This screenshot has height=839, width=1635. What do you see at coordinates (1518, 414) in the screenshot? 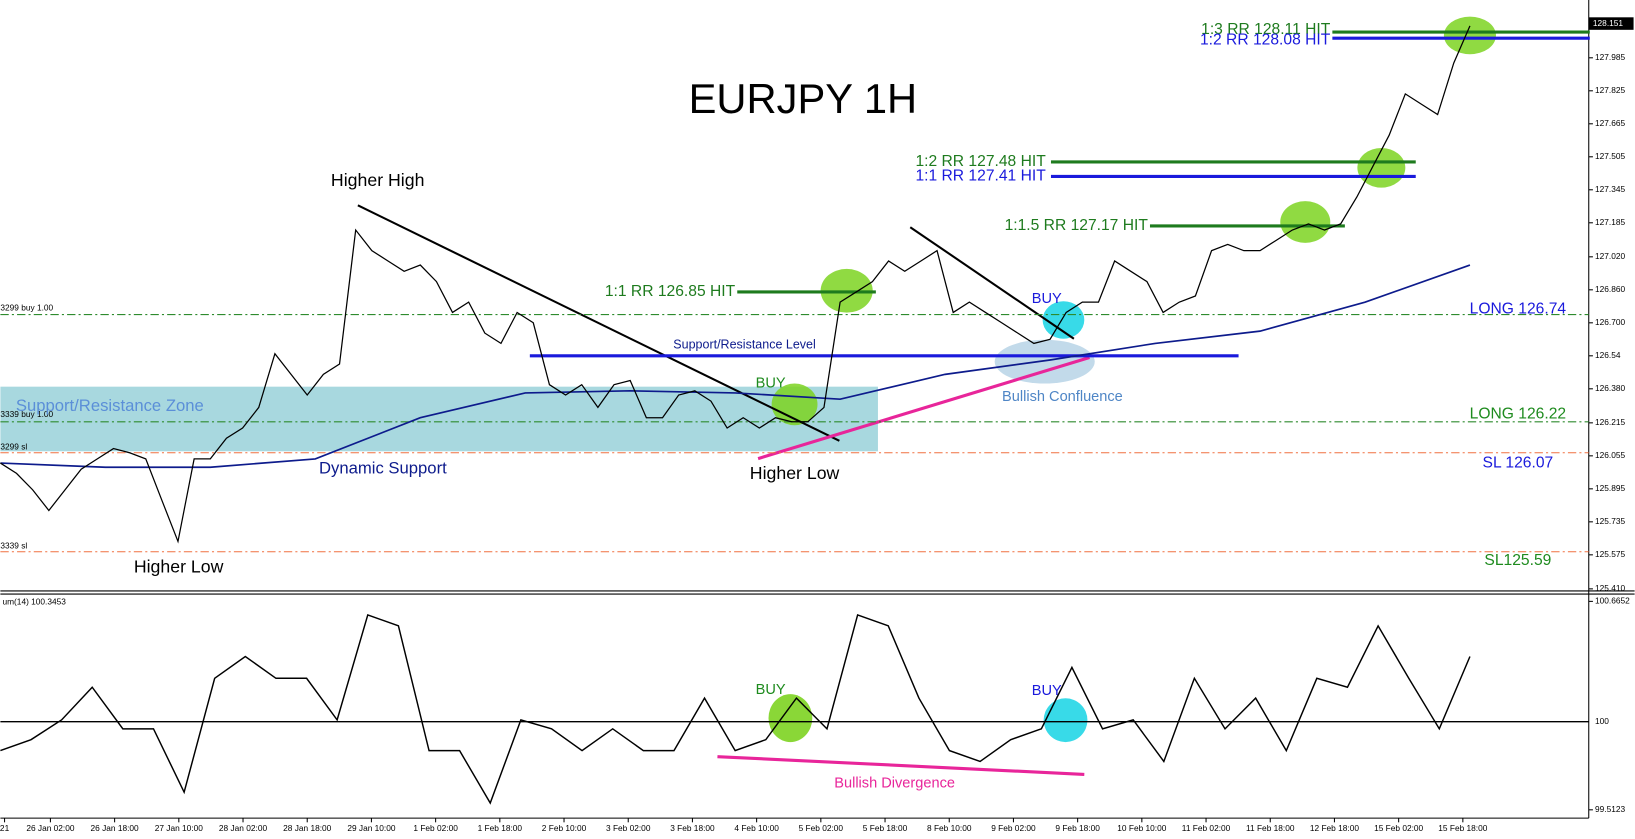
I see `level-label: LONG 126.22` at bounding box center [1518, 414].